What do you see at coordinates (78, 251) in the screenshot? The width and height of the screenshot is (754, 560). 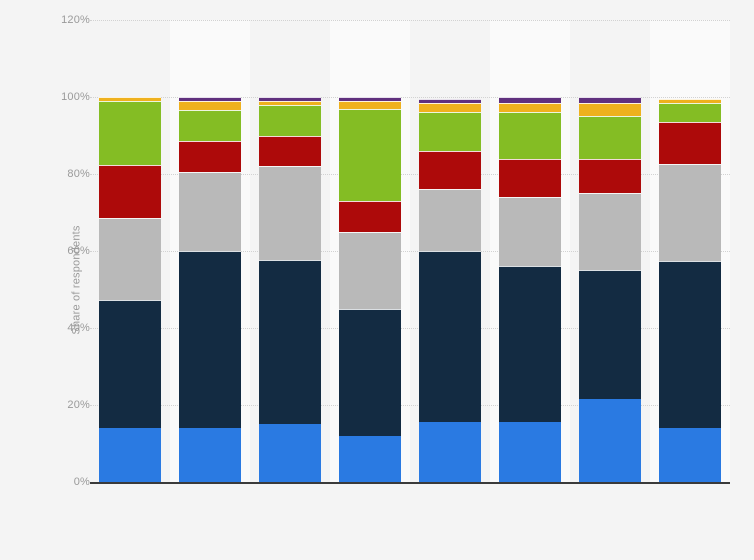 I see `y-axis-tick-label: 60%` at bounding box center [78, 251].